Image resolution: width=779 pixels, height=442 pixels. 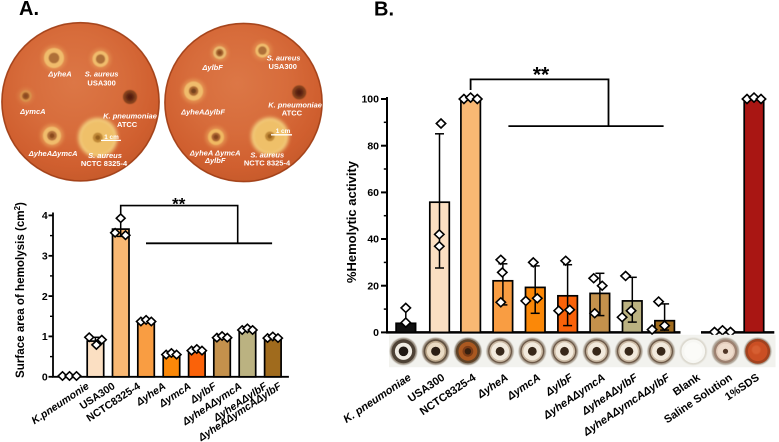 I want to click on svg-text: 2, so click(x=45, y=297).